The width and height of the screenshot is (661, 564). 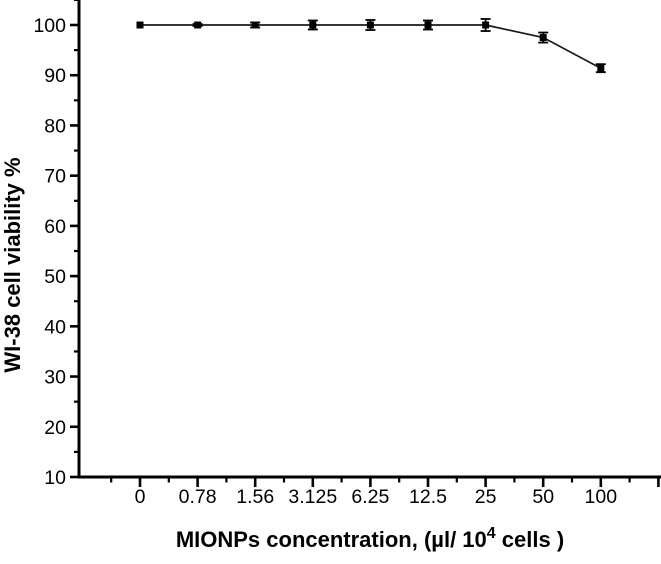 I want to click on y-tick-label: 90, so click(x=55, y=76).